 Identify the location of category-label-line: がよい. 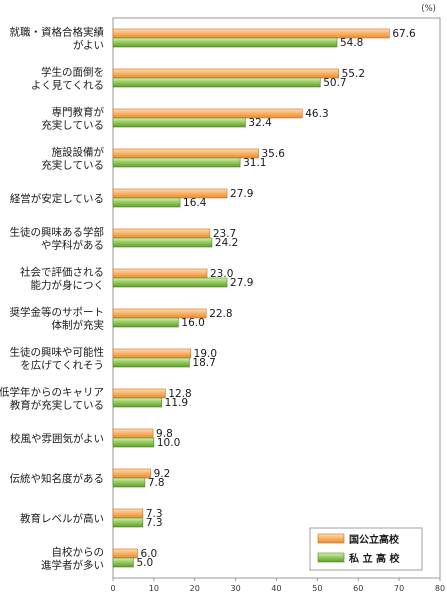
(88, 45).